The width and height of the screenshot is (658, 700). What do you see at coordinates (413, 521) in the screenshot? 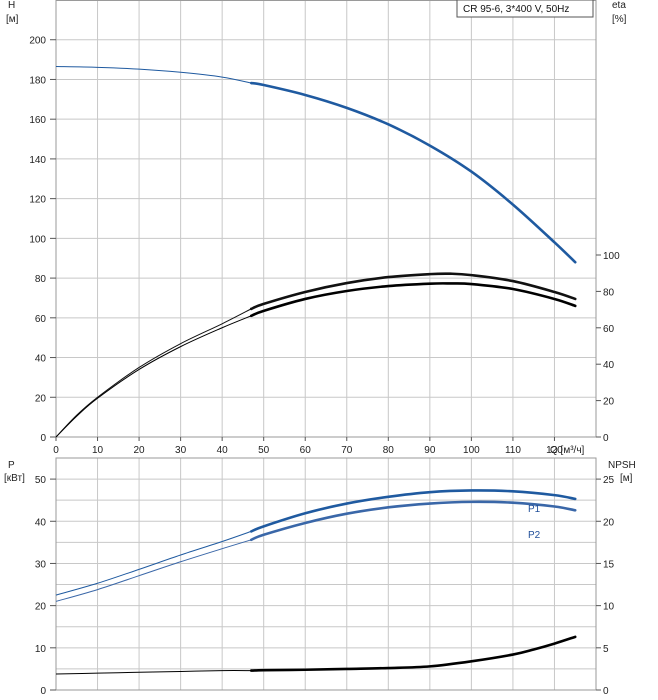
I see `p2-curve` at bounding box center [413, 521].